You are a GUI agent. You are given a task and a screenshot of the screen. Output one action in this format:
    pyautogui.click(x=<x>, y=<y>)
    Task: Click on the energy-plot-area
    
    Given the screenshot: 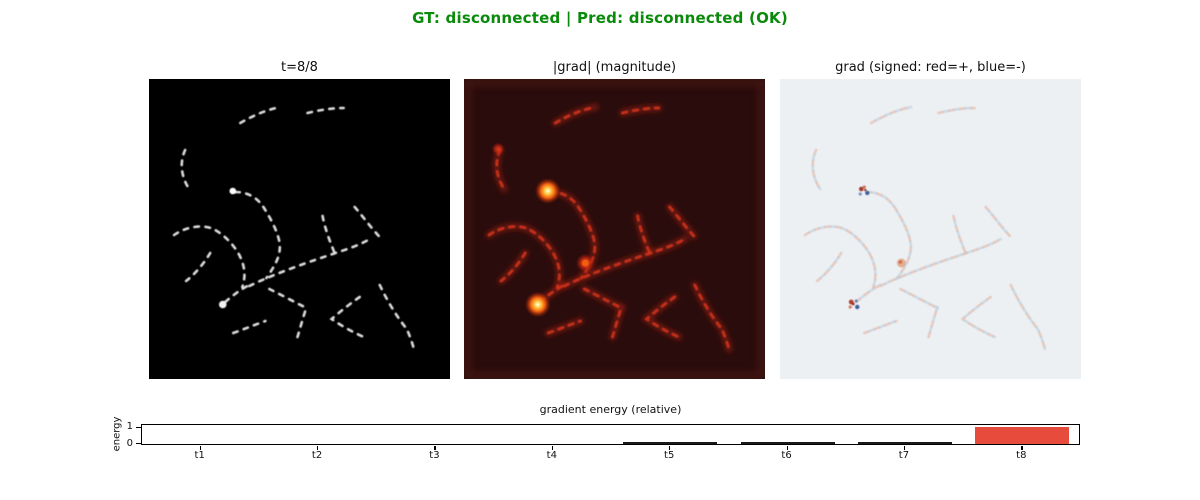 What is the action you would take?
    pyautogui.click(x=610, y=434)
    